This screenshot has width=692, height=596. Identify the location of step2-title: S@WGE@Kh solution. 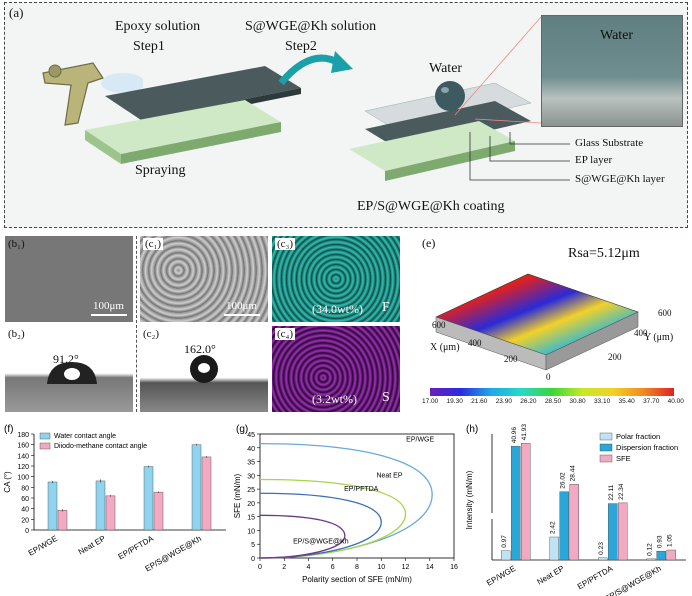
(311, 26).